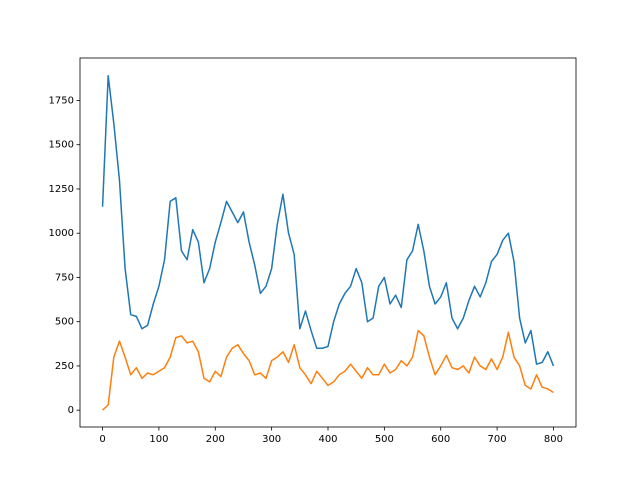 The image size is (640, 480). What do you see at coordinates (327, 439) in the screenshot?
I see `x-tick-label: 400` at bounding box center [327, 439].